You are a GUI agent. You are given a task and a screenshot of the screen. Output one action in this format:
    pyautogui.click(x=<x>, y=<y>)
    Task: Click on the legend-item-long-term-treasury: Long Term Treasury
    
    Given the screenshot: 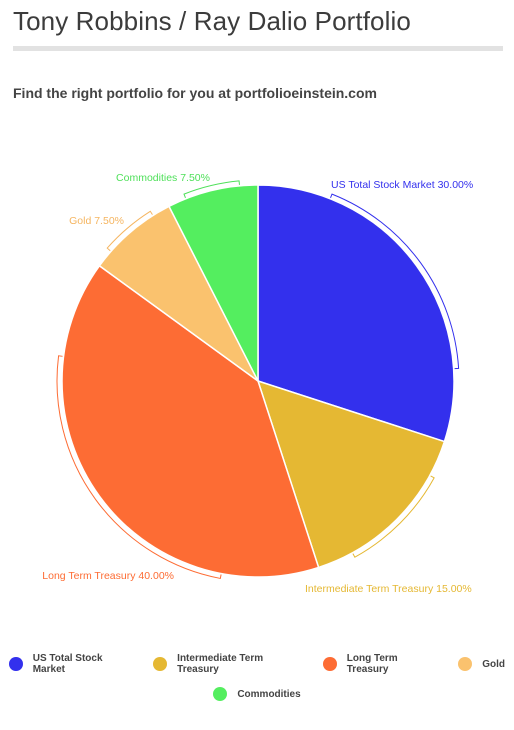 What is the action you would take?
    pyautogui.click(x=381, y=664)
    